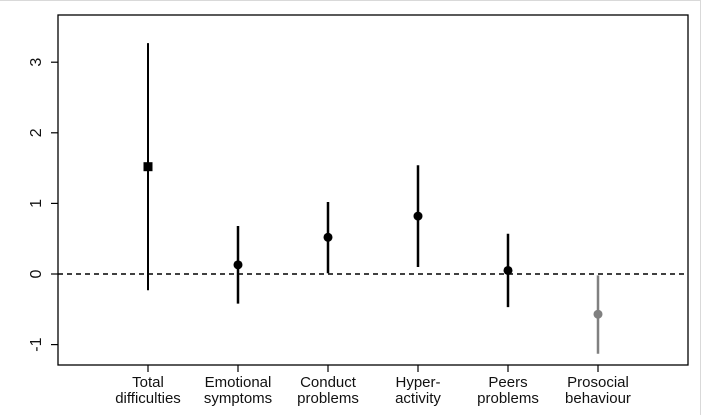 Image resolution: width=702 pixels, height=416 pixels. What do you see at coordinates (148, 398) in the screenshot?
I see `x-category-label: difficulties` at bounding box center [148, 398].